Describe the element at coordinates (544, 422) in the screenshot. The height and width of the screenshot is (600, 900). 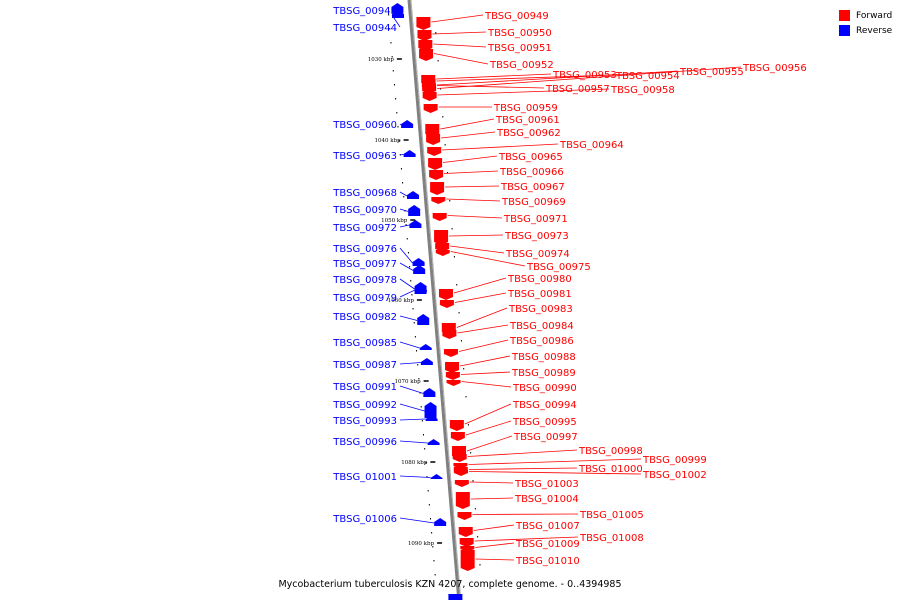
I see `forward-gene-label: TBSG_00995` at that location.